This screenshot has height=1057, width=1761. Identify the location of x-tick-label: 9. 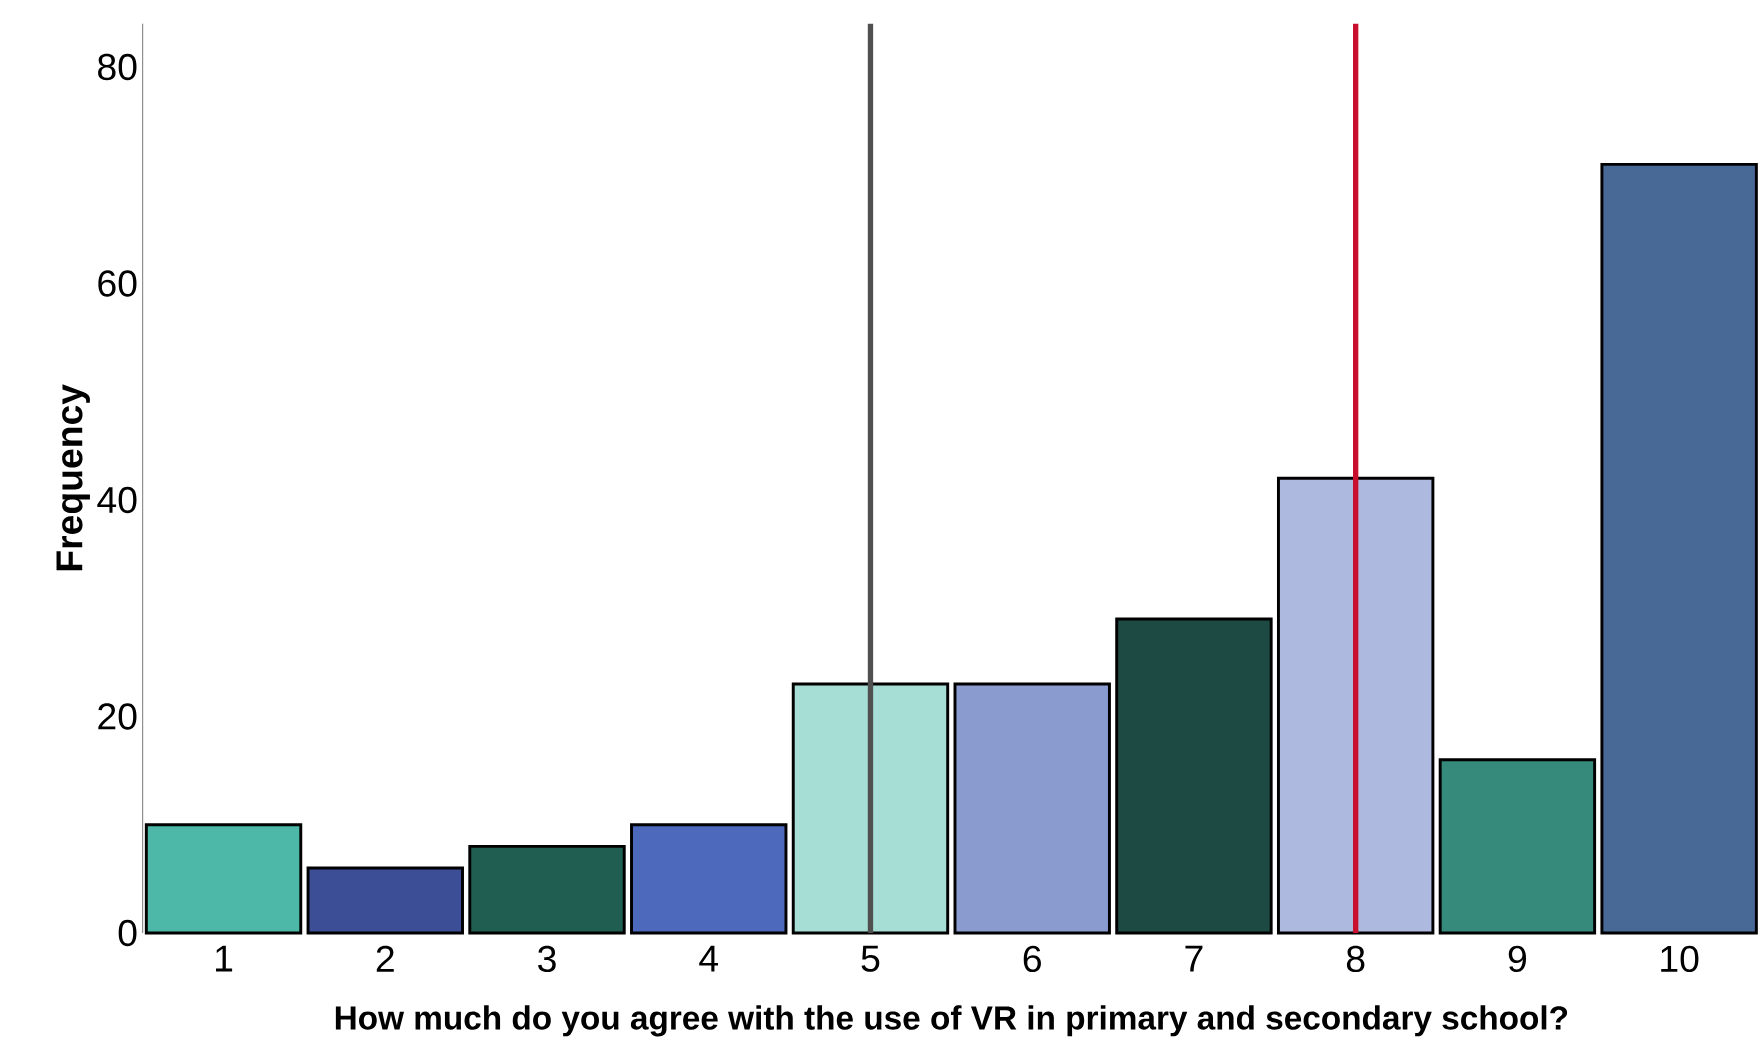
(1517, 959).